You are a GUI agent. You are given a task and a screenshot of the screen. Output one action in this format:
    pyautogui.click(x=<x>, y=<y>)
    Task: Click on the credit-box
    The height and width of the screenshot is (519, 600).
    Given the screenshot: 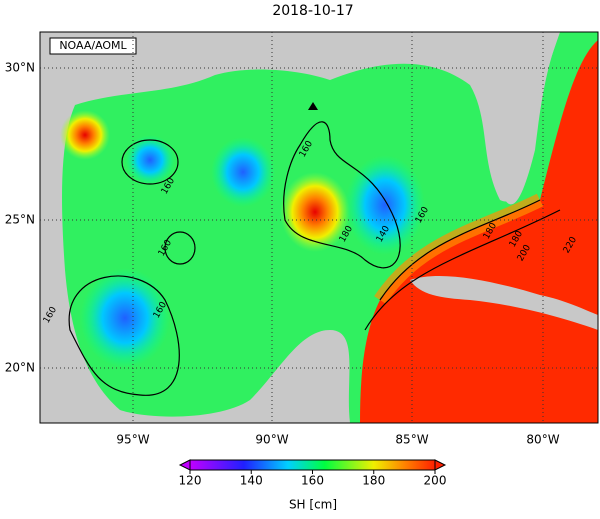 What is the action you would take?
    pyautogui.click(x=93, y=46)
    